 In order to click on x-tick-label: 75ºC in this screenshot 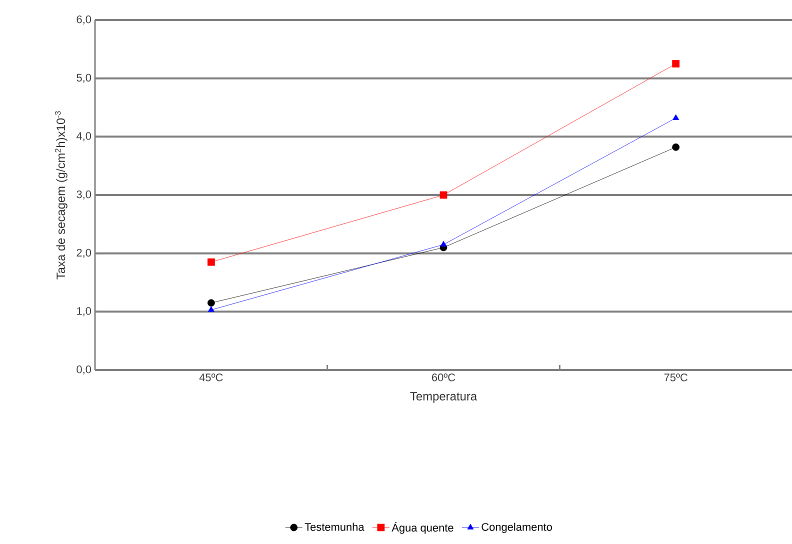, I will do `click(676, 378)`.